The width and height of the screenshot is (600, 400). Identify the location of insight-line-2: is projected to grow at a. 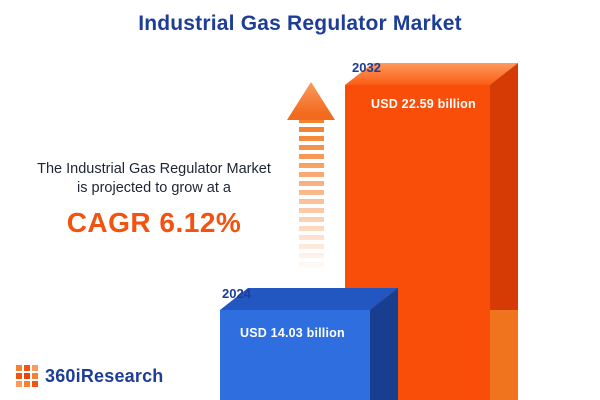
(154, 187).